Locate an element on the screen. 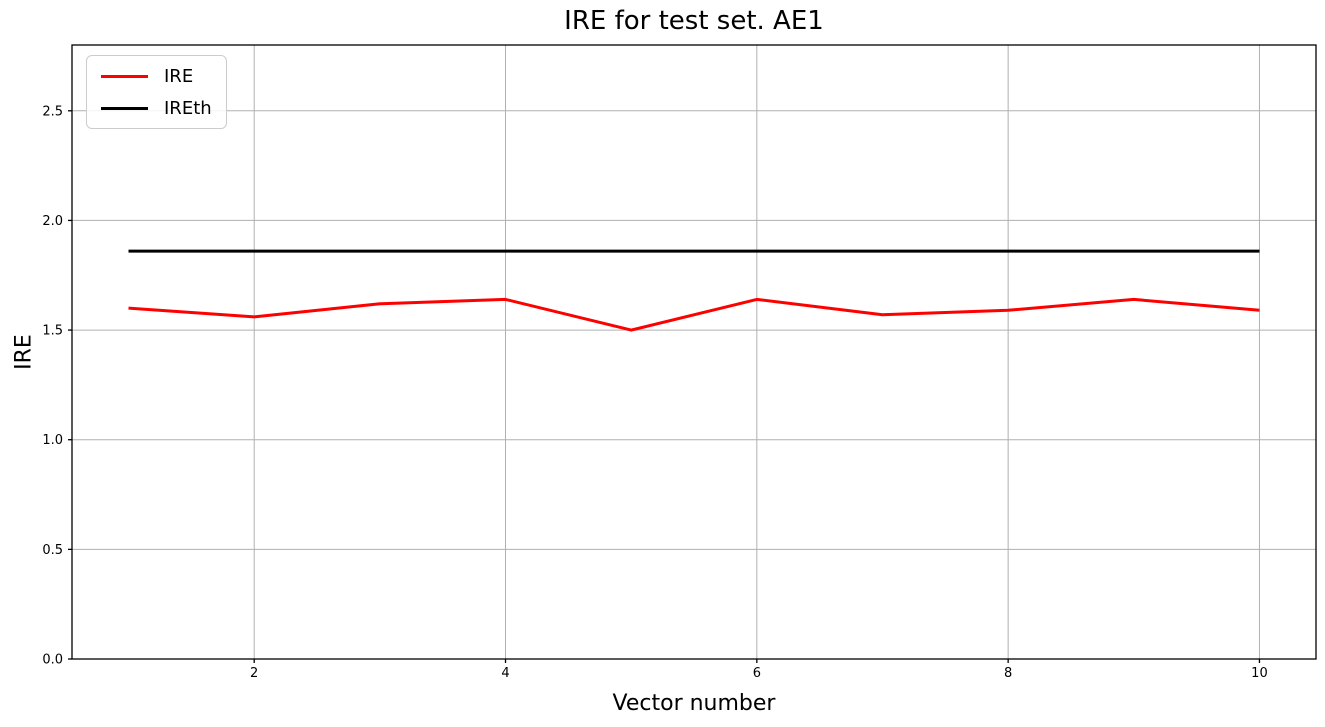  x-tick-label: 10 is located at coordinates (1259, 673).